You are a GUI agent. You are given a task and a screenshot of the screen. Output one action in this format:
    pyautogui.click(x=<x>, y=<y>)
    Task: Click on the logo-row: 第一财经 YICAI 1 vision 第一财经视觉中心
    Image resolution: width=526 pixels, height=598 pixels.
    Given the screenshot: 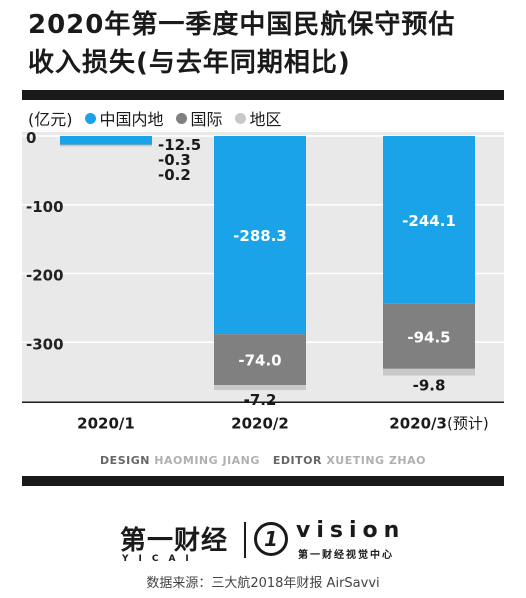 What is the action you would take?
    pyautogui.click(x=263, y=540)
    